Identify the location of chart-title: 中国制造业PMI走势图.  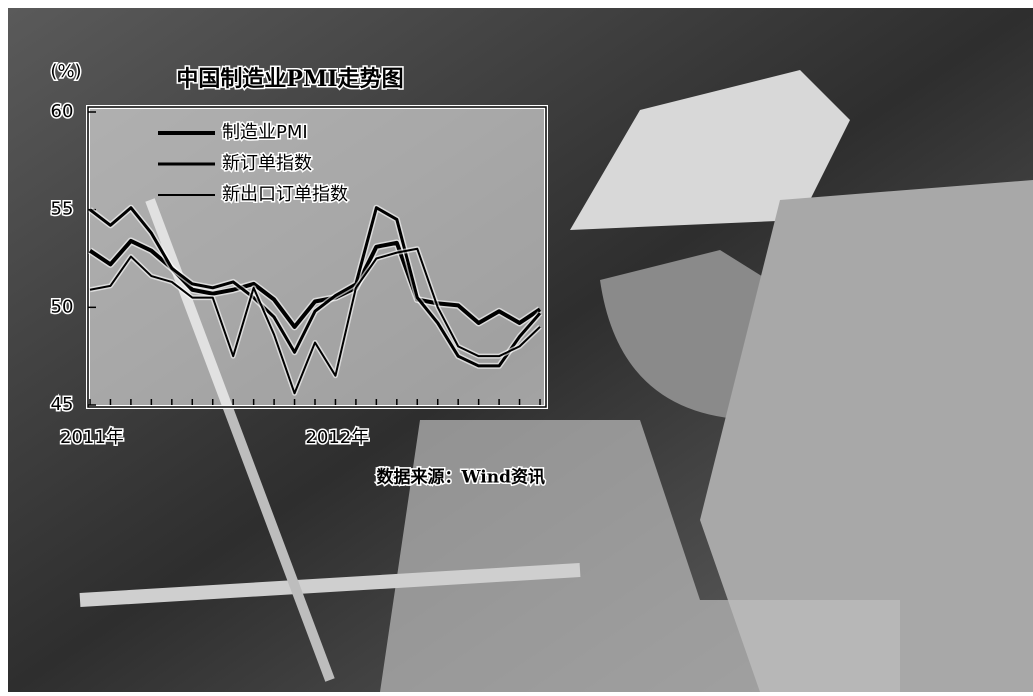
(289, 79).